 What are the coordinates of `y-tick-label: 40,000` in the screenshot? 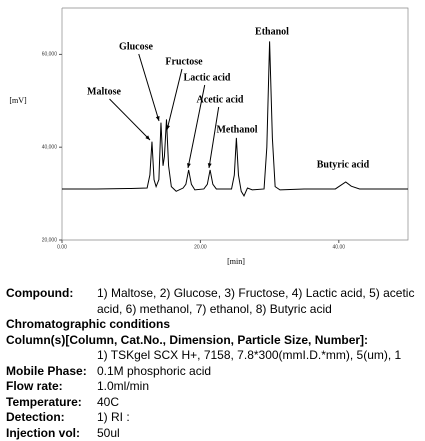 It's located at (50, 148).